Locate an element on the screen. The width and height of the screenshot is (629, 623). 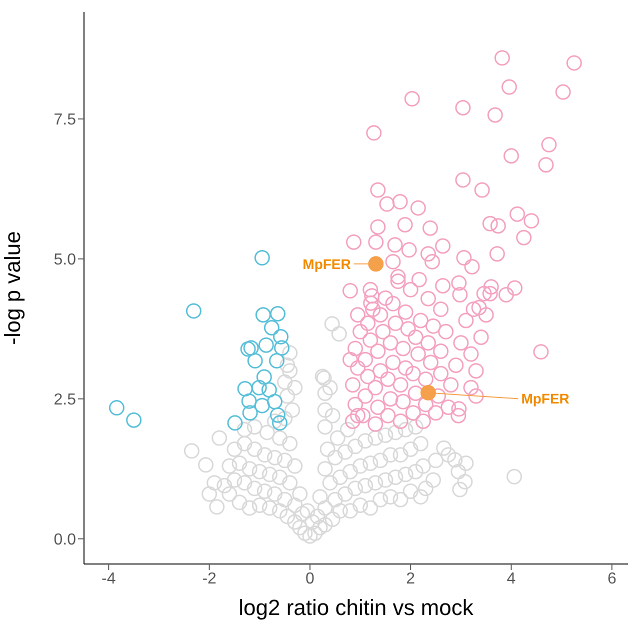
x-tick-label: -4 is located at coordinates (109, 579).